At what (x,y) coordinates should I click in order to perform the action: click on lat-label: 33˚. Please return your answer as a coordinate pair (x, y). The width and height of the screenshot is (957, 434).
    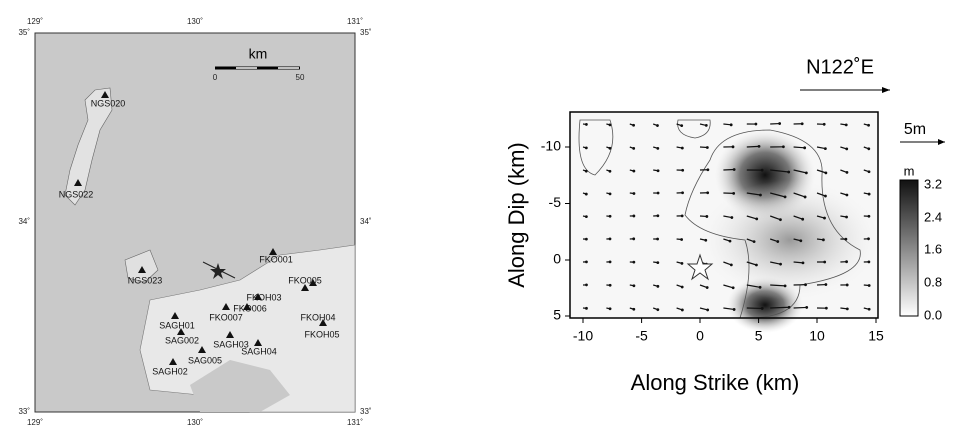
    Looking at the image, I should click on (366, 411).